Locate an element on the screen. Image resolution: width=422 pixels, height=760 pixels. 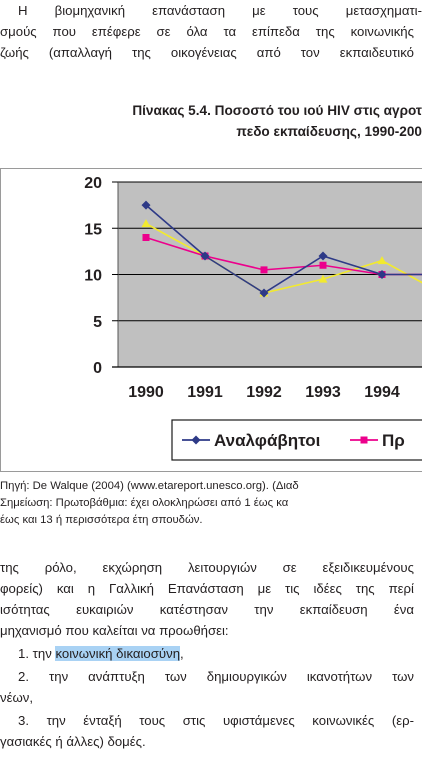
legend-box is located at coordinates (296, 440).